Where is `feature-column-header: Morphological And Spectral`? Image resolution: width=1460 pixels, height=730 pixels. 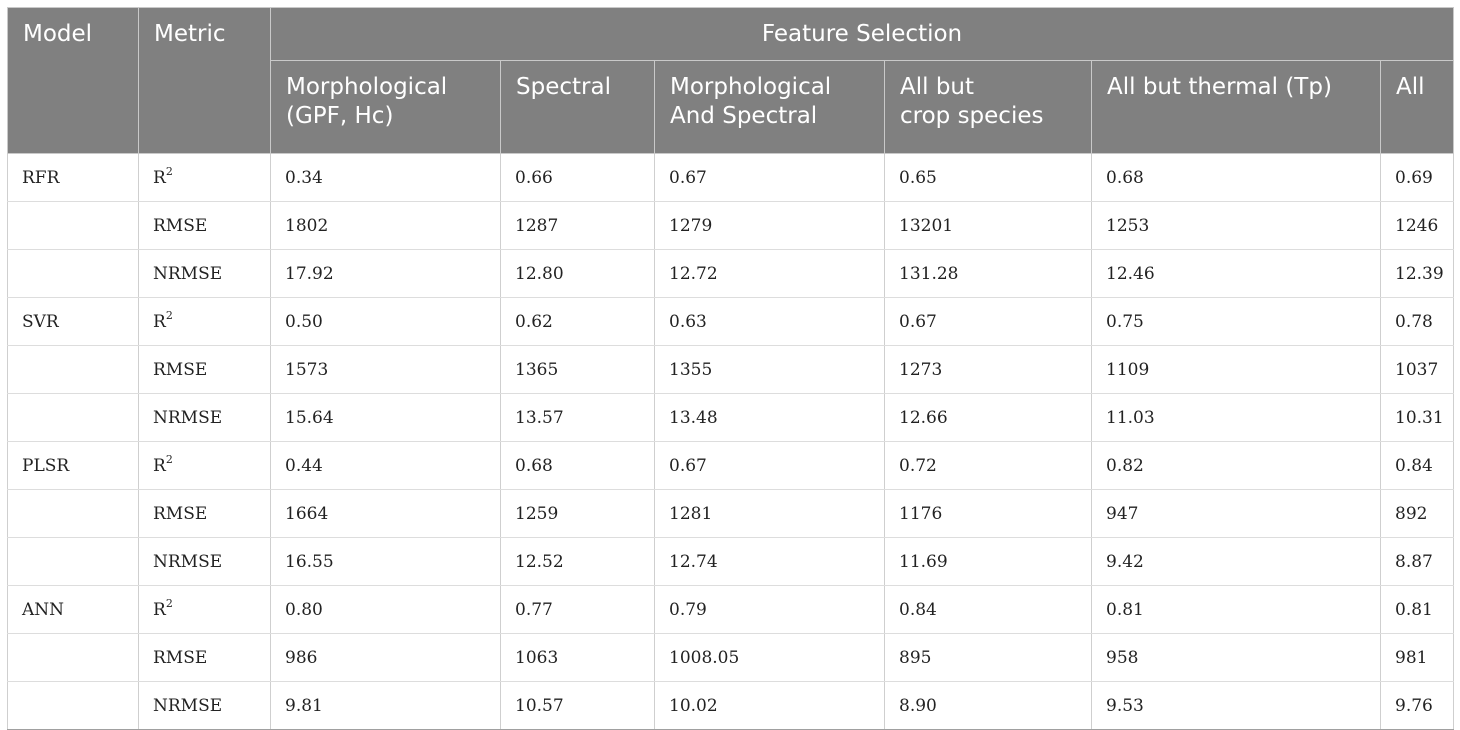 feature-column-header: Morphological And Spectral is located at coordinates (769, 107).